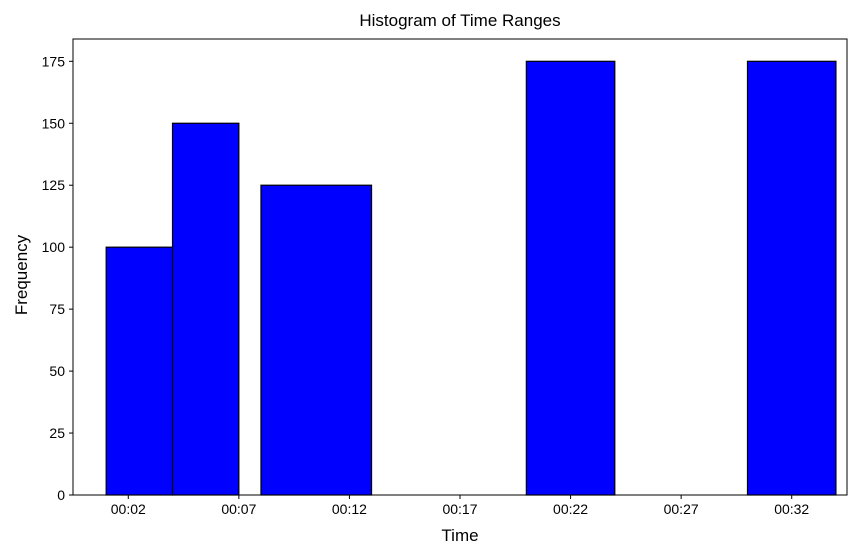  I want to click on y-tick-label-3: 50, so click(57, 371).